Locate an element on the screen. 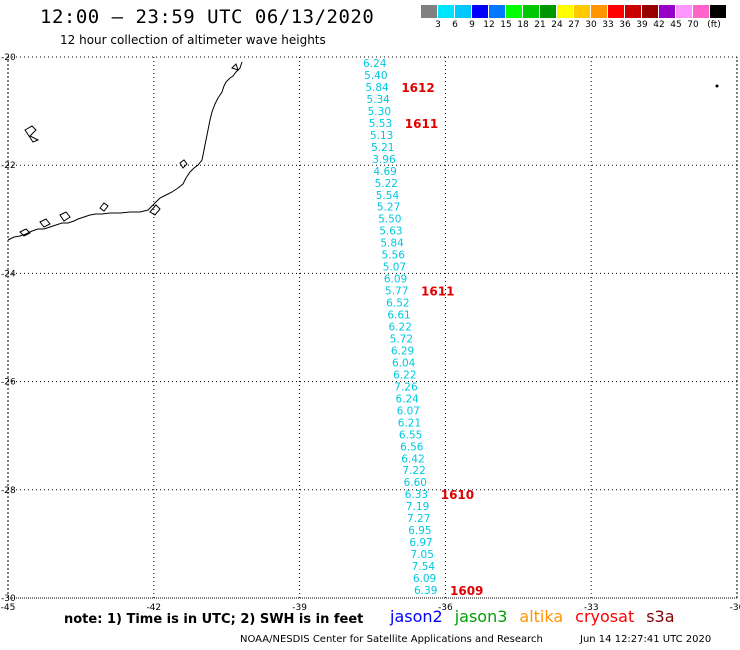 The image size is (740, 650). mission-jason3: jason3 is located at coordinates (481, 616).